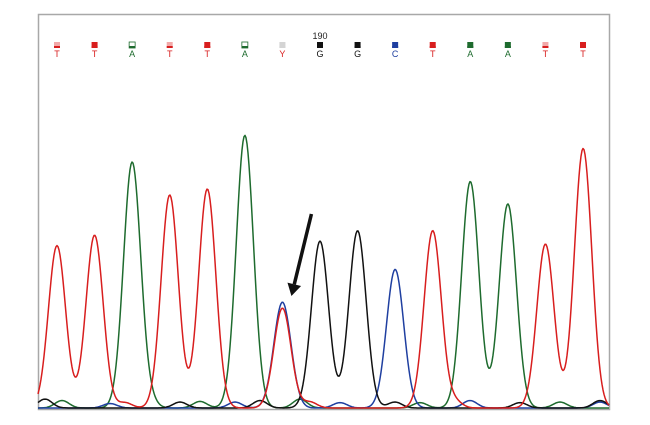 The width and height of the screenshot is (650, 425). What do you see at coordinates (303, 249) in the screenshot?
I see `arrow-shaft` at bounding box center [303, 249].